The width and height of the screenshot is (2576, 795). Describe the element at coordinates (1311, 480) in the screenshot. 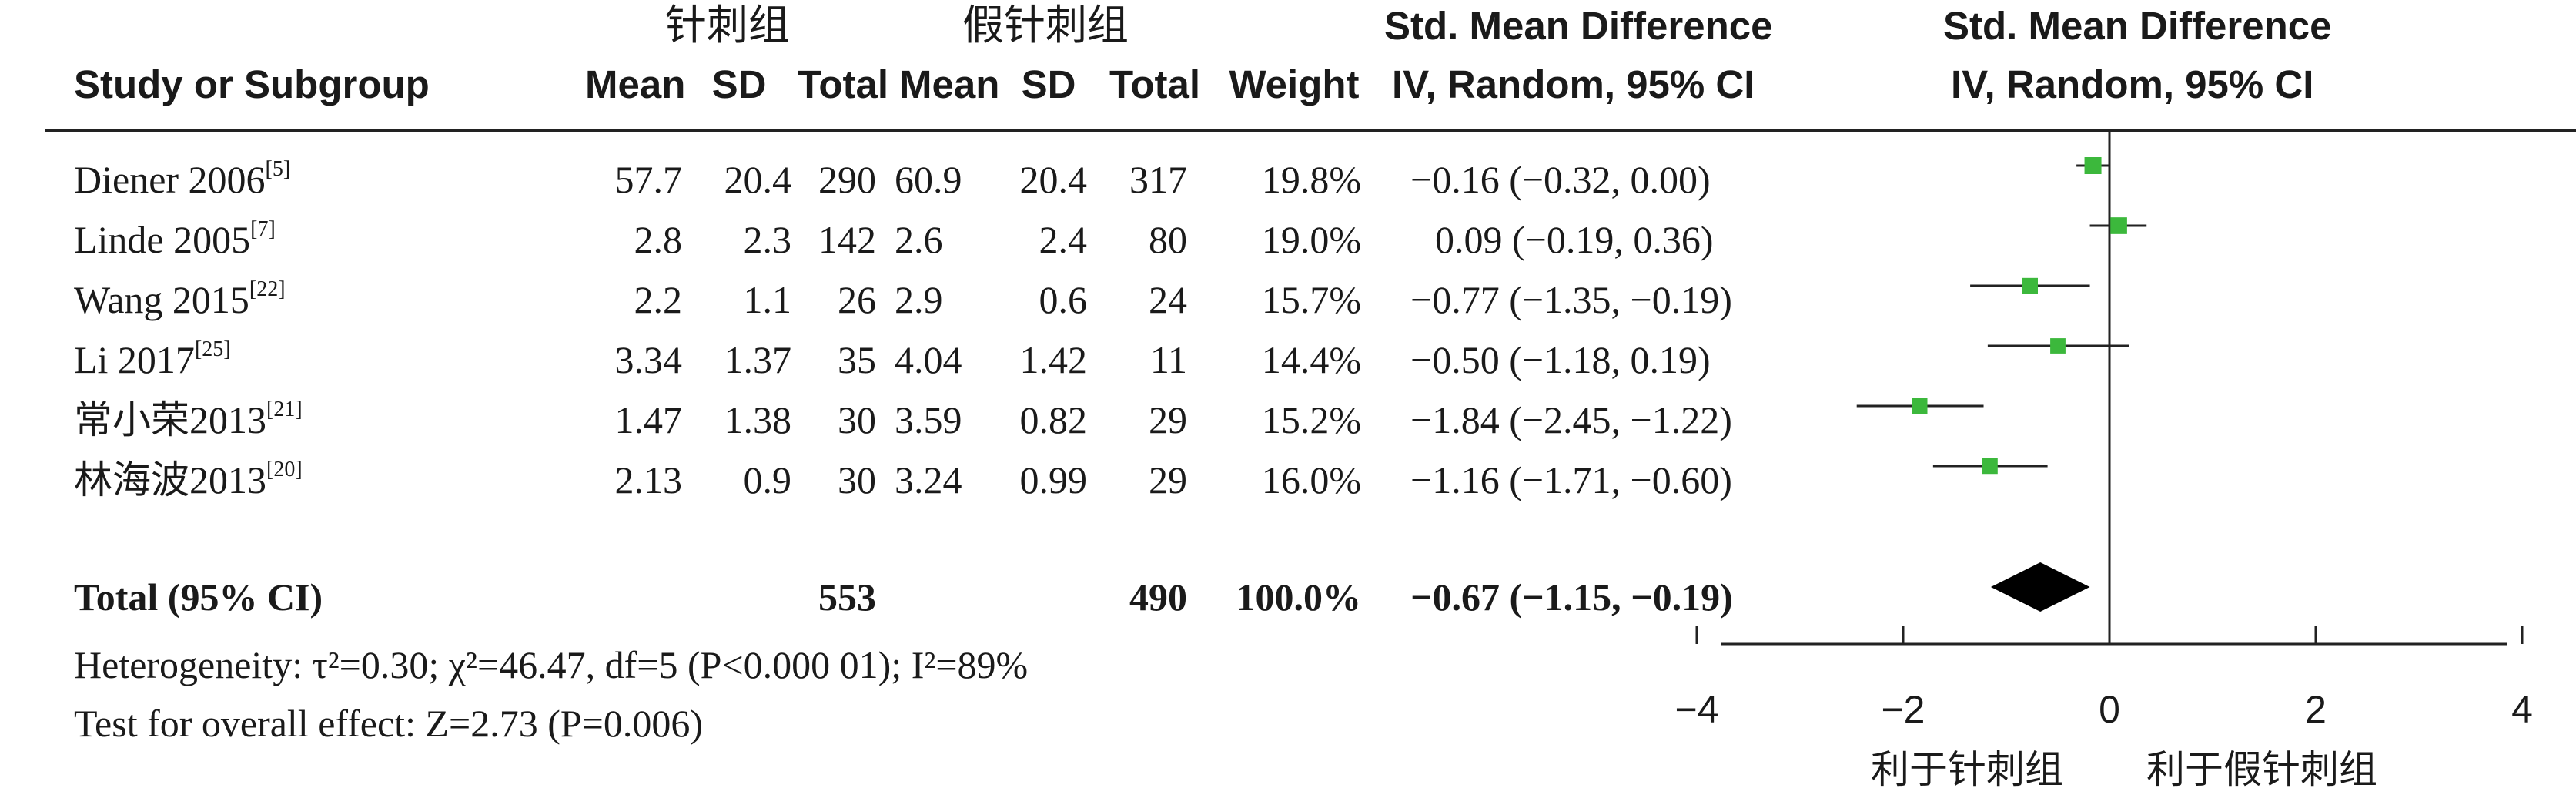

I see `weight-cell: 16.0%` at that location.